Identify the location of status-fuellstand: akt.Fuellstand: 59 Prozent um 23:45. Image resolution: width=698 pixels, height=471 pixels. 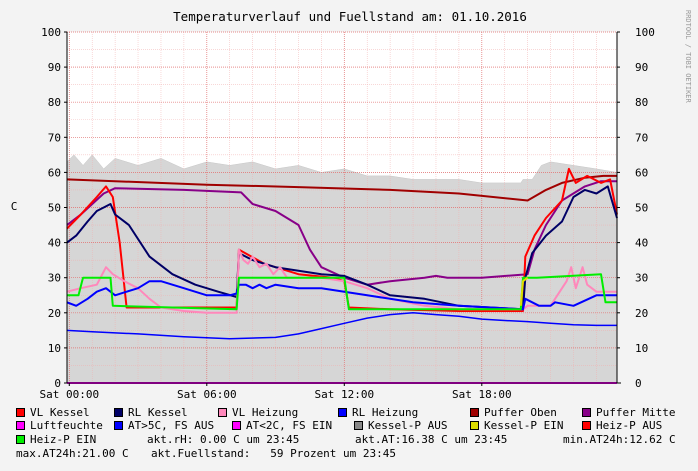
(274, 453).